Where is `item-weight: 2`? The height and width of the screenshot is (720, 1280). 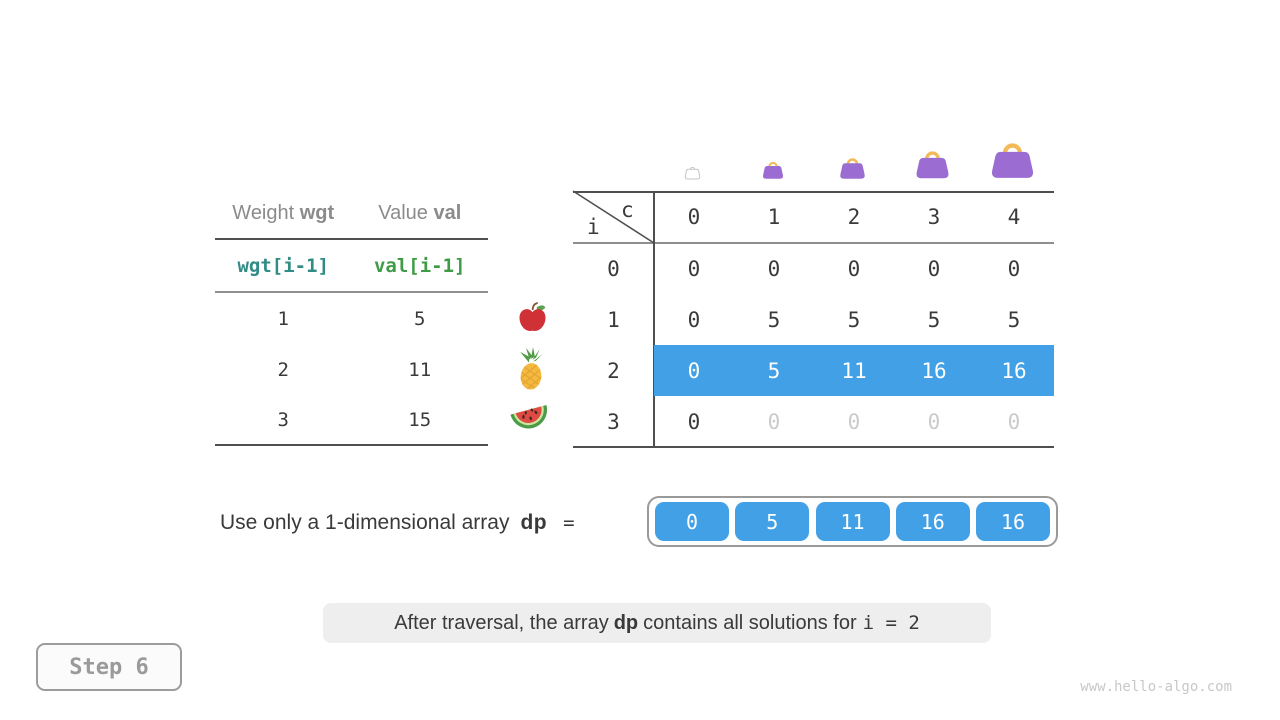
item-weight: 2 is located at coordinates (283, 369).